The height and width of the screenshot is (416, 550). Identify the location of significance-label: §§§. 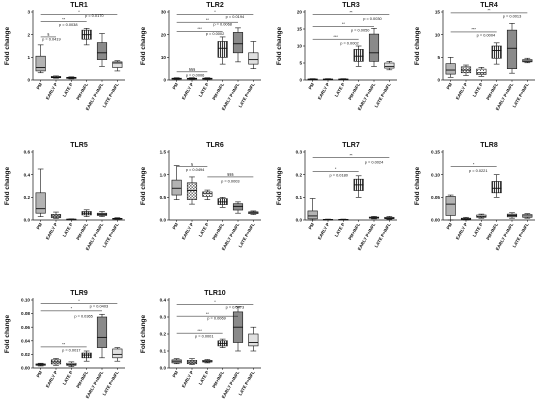
(192, 69).